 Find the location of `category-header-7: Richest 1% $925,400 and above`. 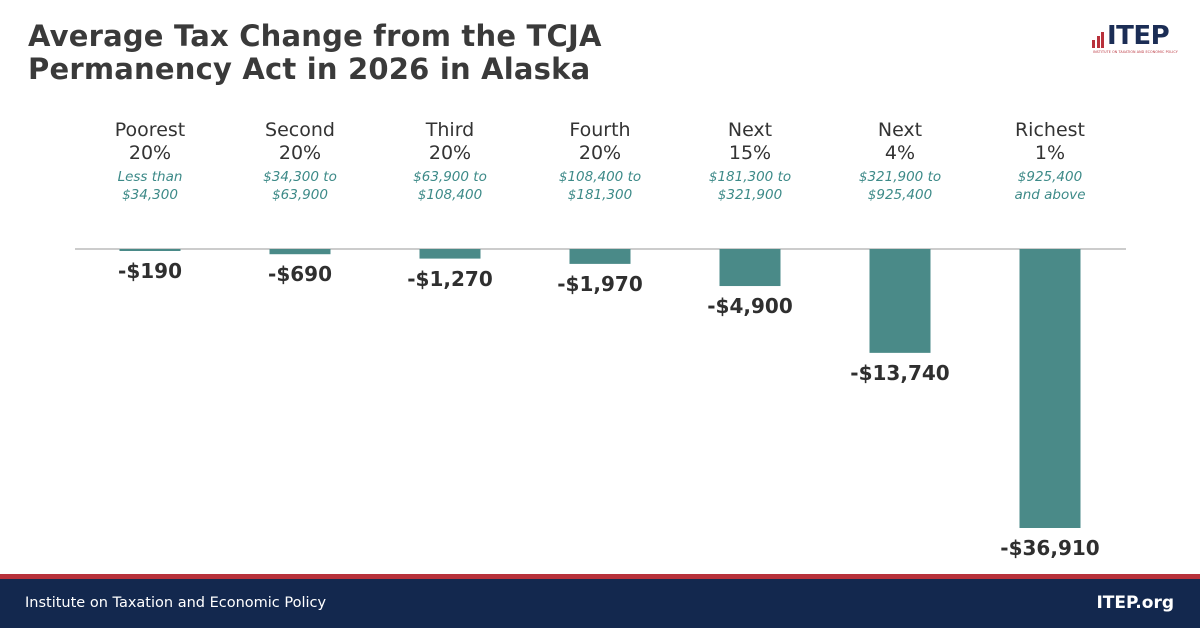

category-header-7: Richest 1% $925,400 and above is located at coordinates (1050, 161).